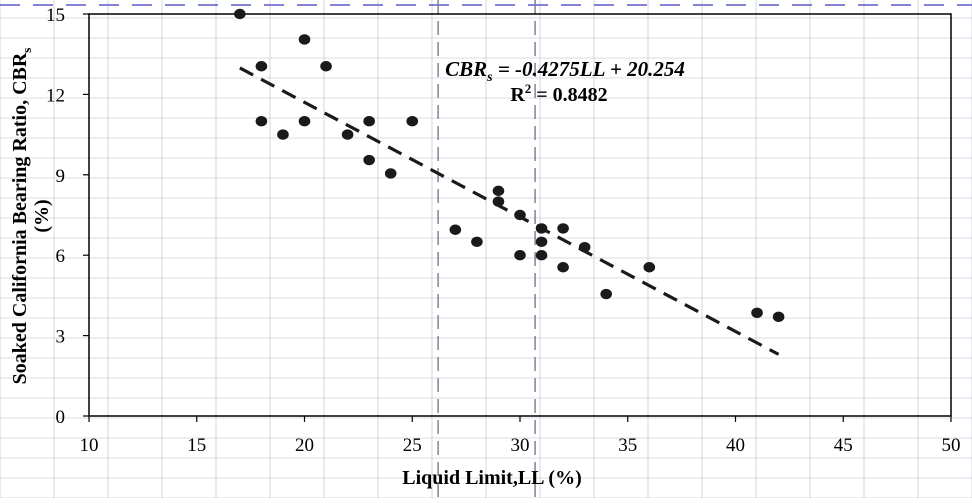  I want to click on x-axis-title: Liquid Limit,LL (%), so click(492, 478).